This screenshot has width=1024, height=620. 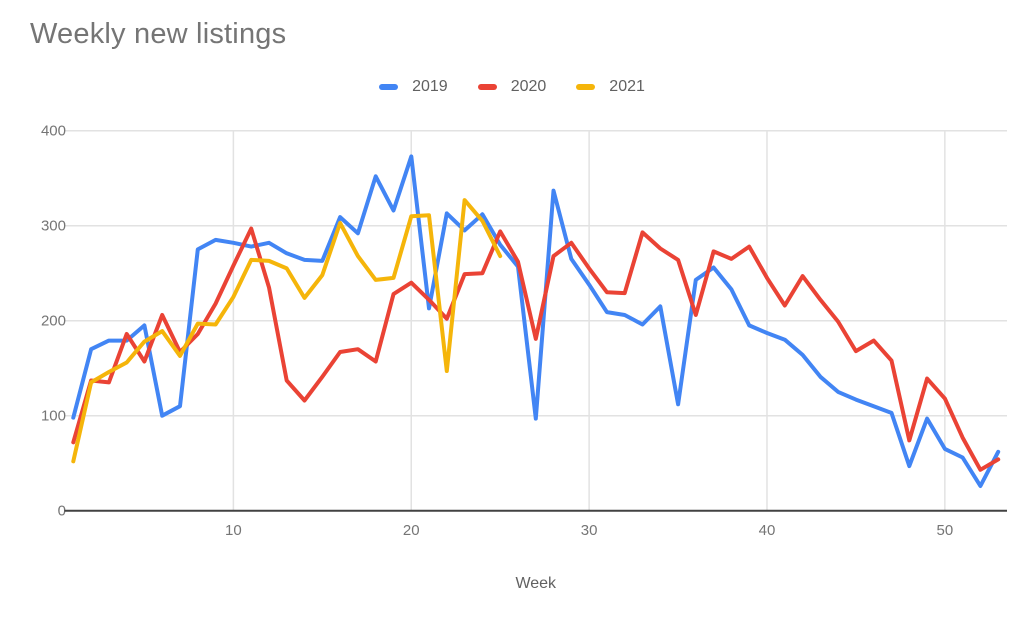 What do you see at coordinates (53, 131) in the screenshot?
I see `y-tick-label-400: 400` at bounding box center [53, 131].